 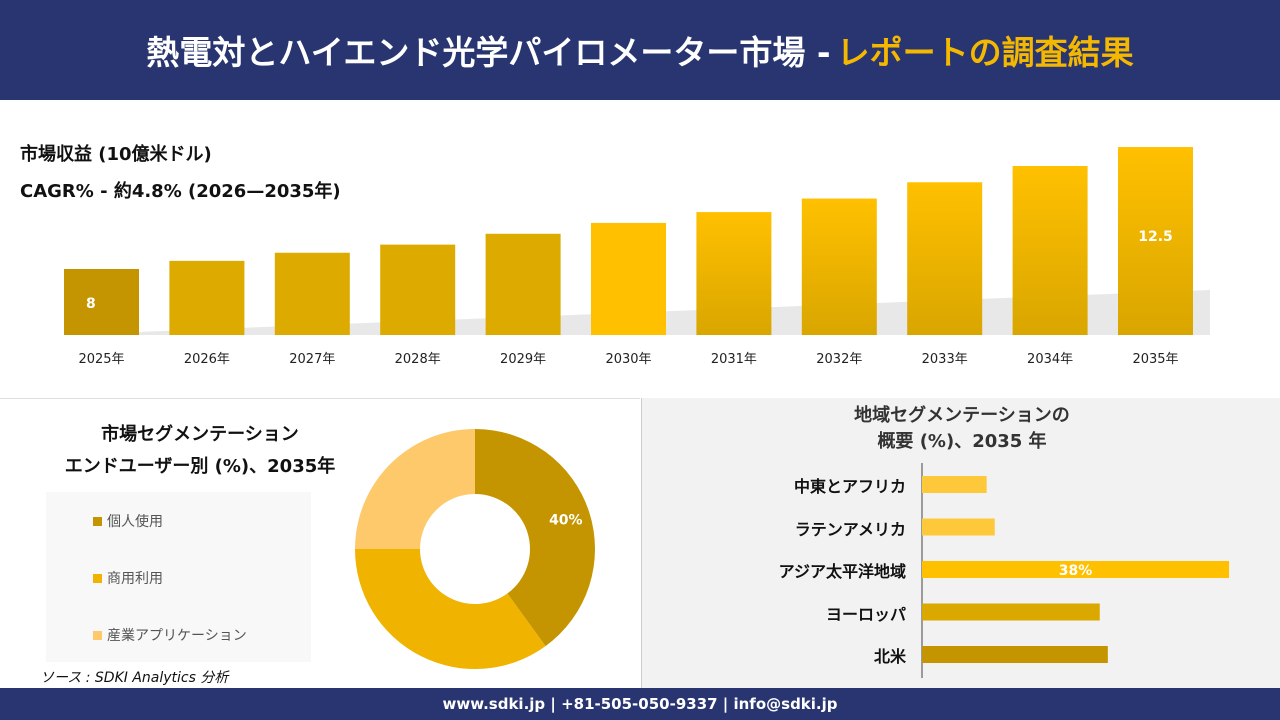 What do you see at coordinates (839, 266) in the screenshot?
I see `bar-2032年` at bounding box center [839, 266].